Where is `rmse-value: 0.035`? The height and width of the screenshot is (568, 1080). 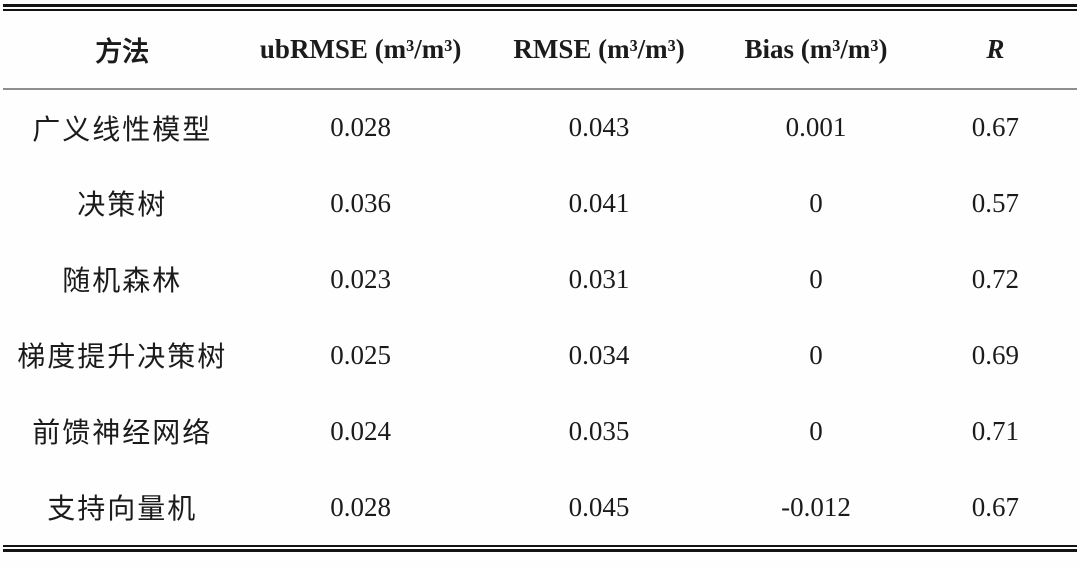 rmse-value: 0.035 is located at coordinates (599, 430).